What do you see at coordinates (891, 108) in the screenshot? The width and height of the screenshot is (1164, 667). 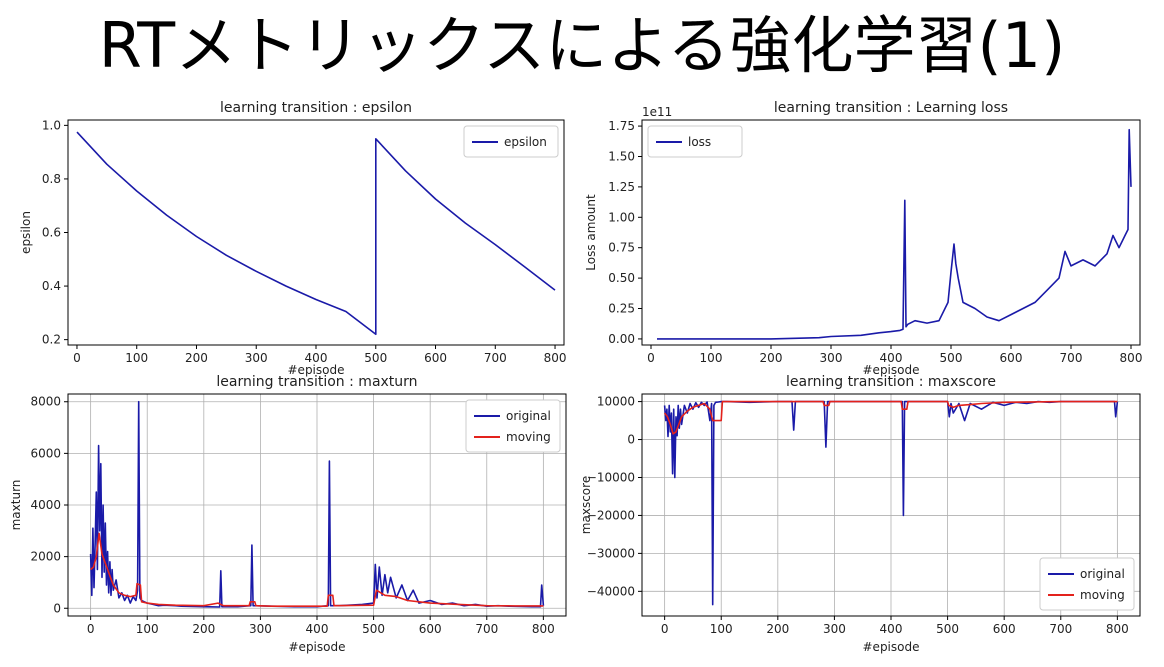 I see `chart-title: learning transition : Learning loss` at bounding box center [891, 108].